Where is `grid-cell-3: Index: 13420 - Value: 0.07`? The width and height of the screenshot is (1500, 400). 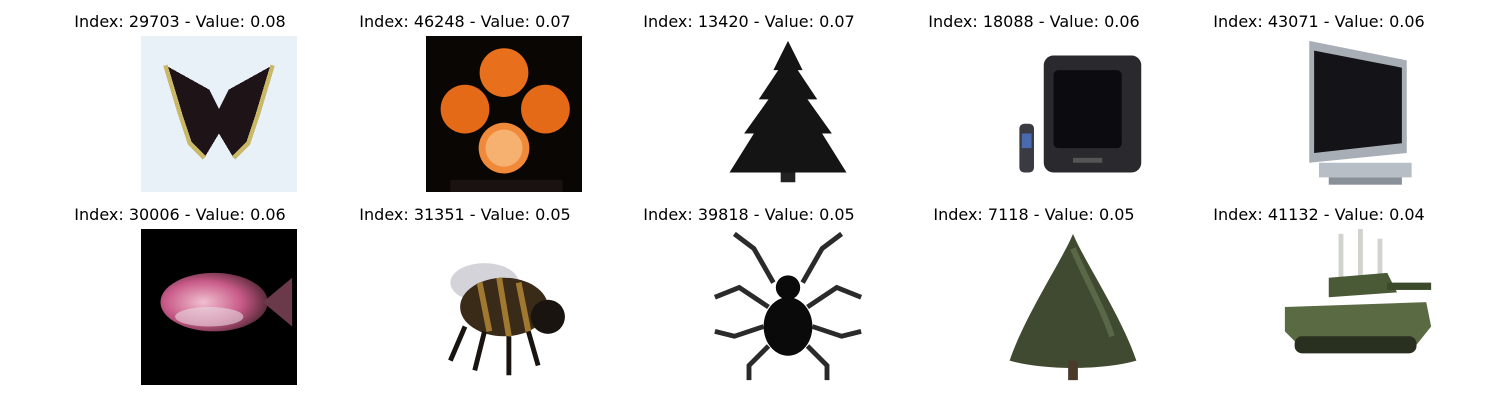
grid-cell-3: Index: 13420 - Value: 0.07 is located at coordinates (749, 102).